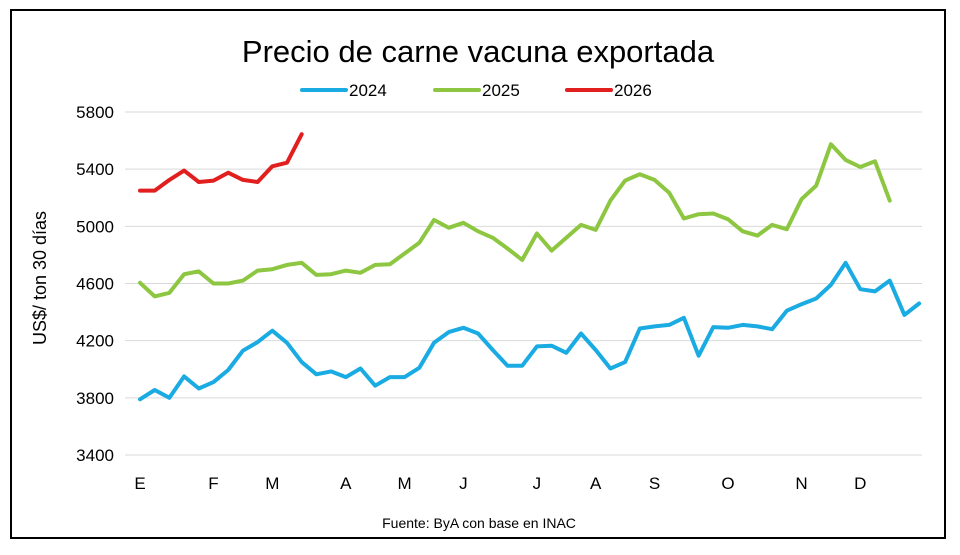  Describe the element at coordinates (95, 112) in the screenshot. I see `y-tick-label: 5800` at that location.